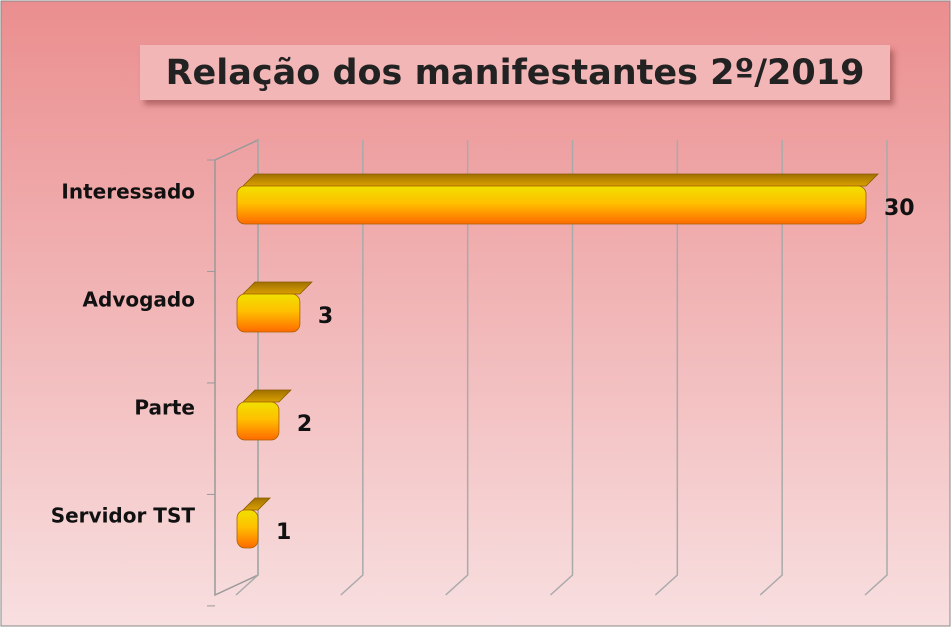 This screenshot has width=951, height=627. Describe the element at coordinates (899, 208) in the screenshot. I see `value-label: 30` at that location.